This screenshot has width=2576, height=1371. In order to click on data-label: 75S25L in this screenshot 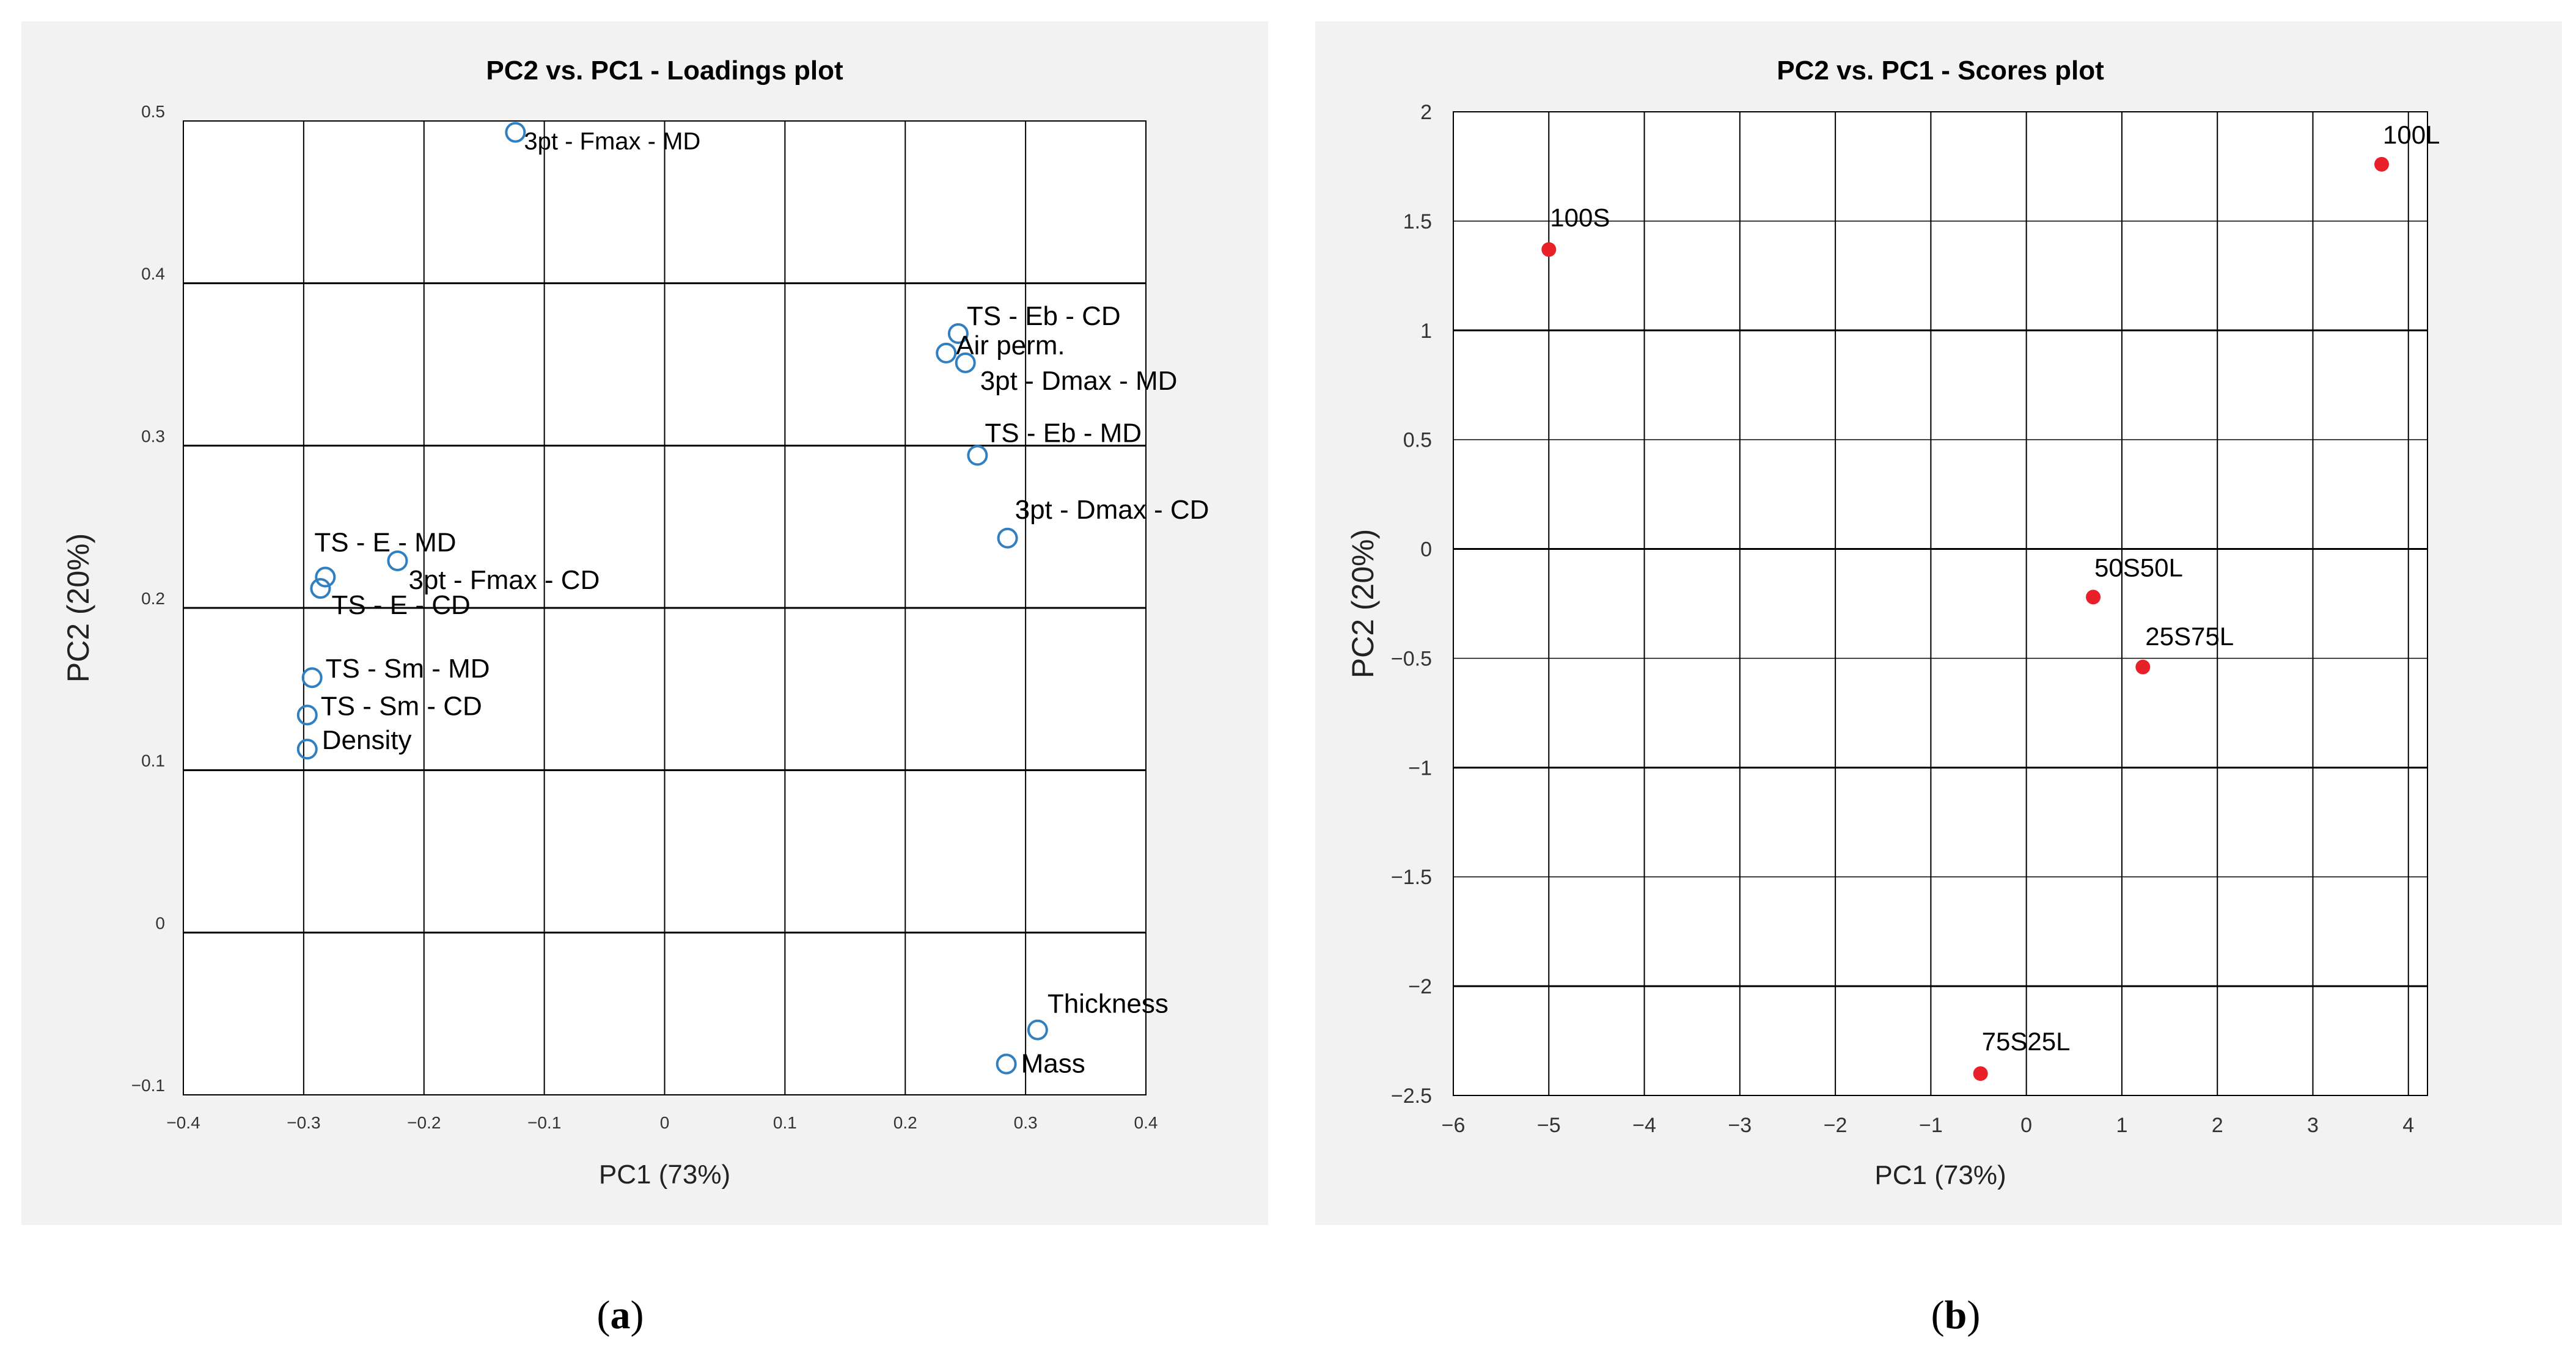, I will do `click(2026, 1041)`.